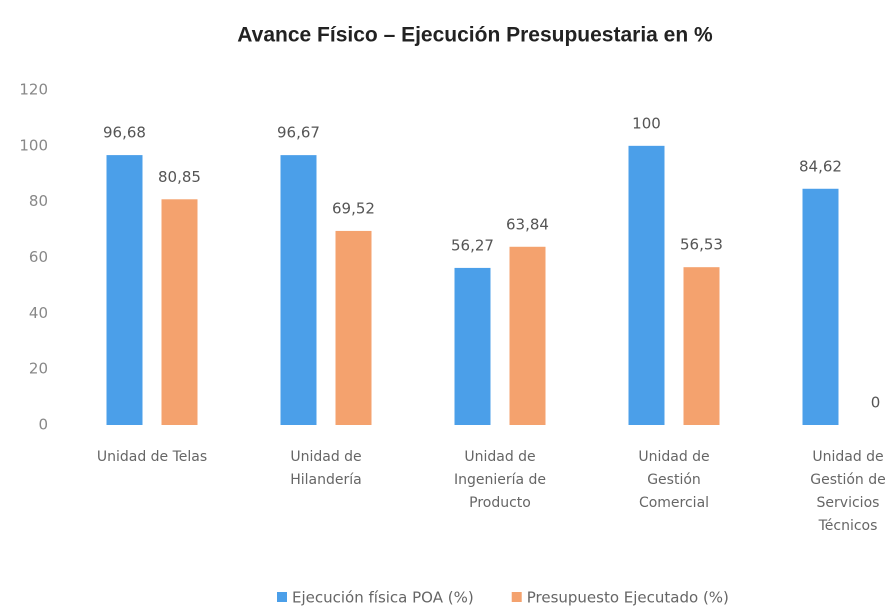 Image resolution: width=894 pixels, height=610 pixels. Describe the element at coordinates (527, 224) in the screenshot. I see `data-label: 63,84` at that location.